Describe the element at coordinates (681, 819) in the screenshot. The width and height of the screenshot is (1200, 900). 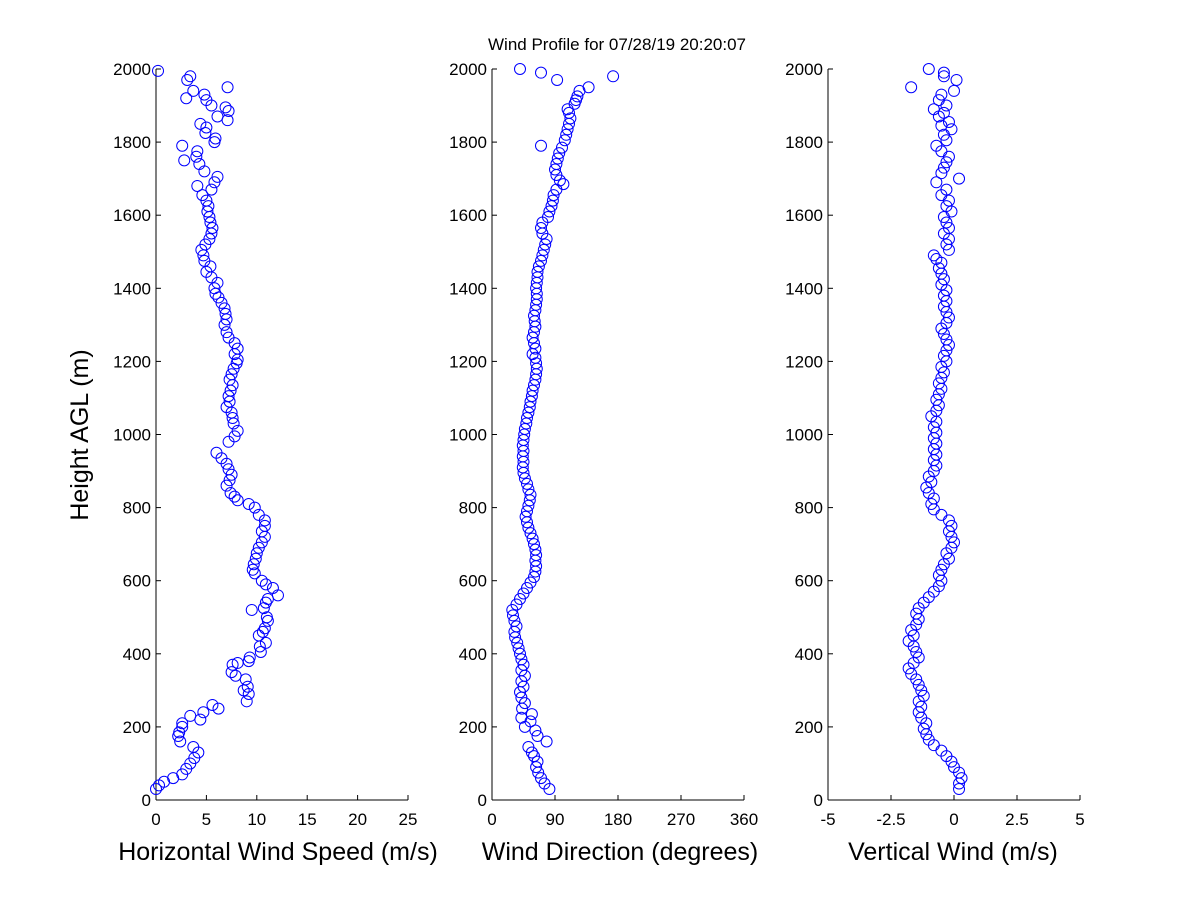
I see `x-tick-label: 270` at that location.